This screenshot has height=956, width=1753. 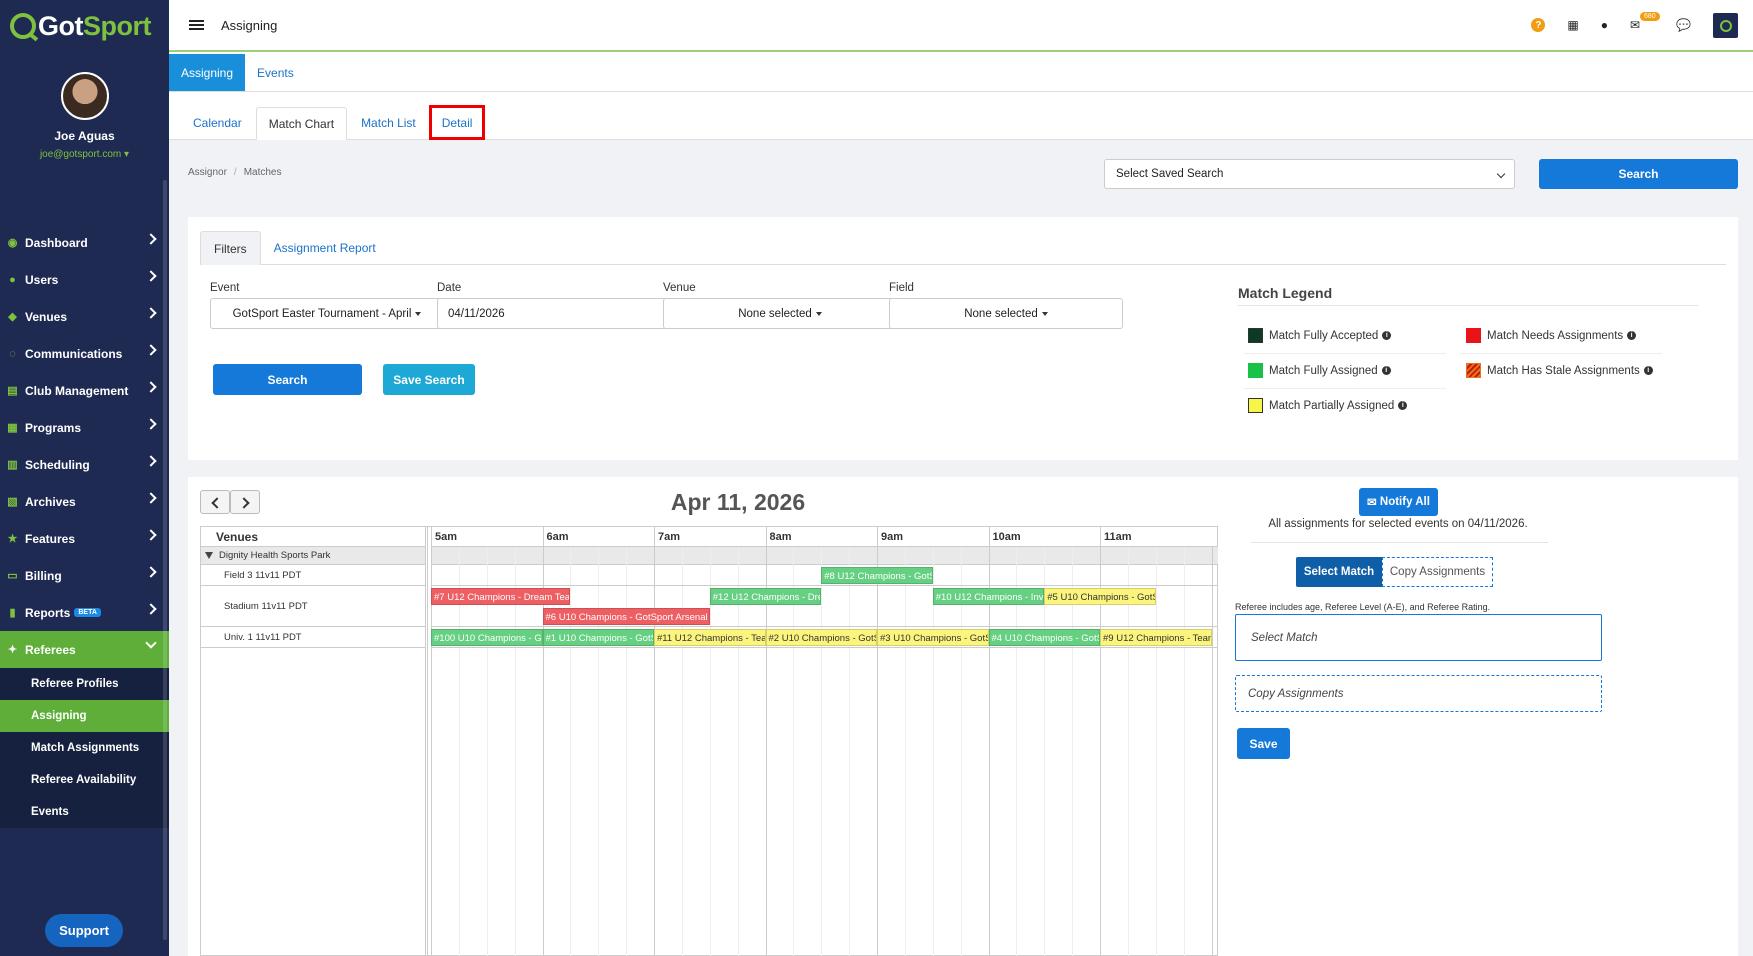 What do you see at coordinates (84, 501) in the screenshot?
I see `sidebar-item-archives: ▧ Archives` at bounding box center [84, 501].